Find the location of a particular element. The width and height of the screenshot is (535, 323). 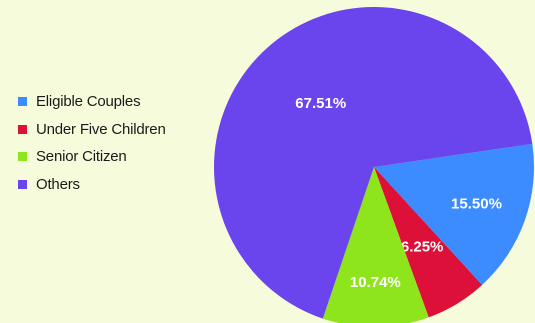

legend-label: Under Five Children is located at coordinates (101, 129).